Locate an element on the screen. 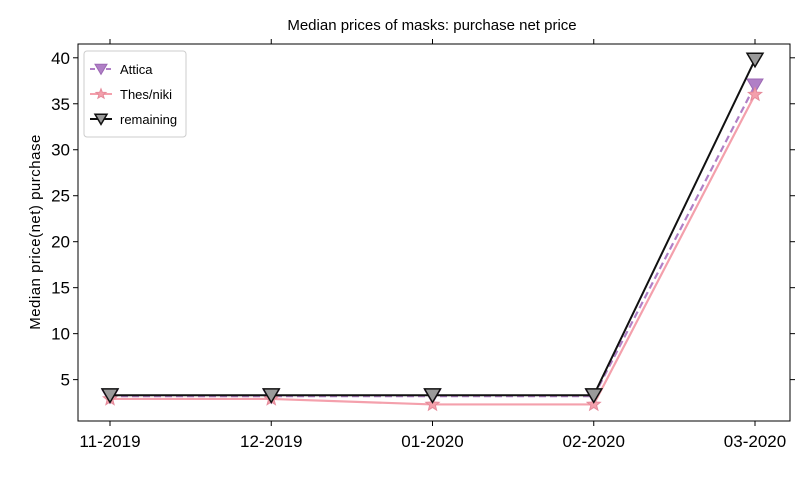 The width and height of the screenshot is (800, 492). y-tick-label: 40 is located at coordinates (60, 58).